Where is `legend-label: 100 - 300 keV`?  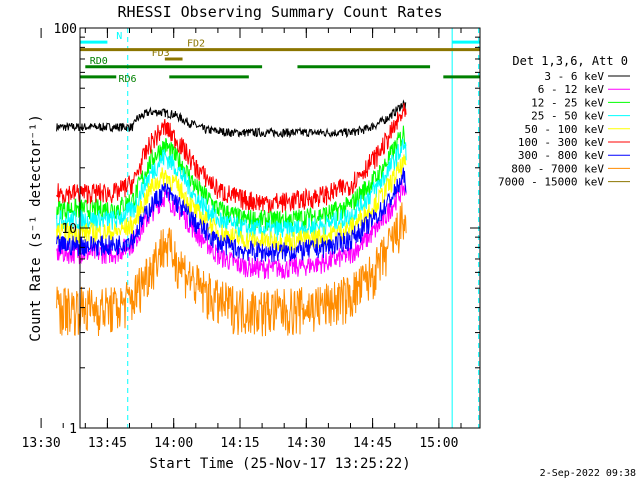
legend-label: 100 - 300 keV is located at coordinates (561, 142).